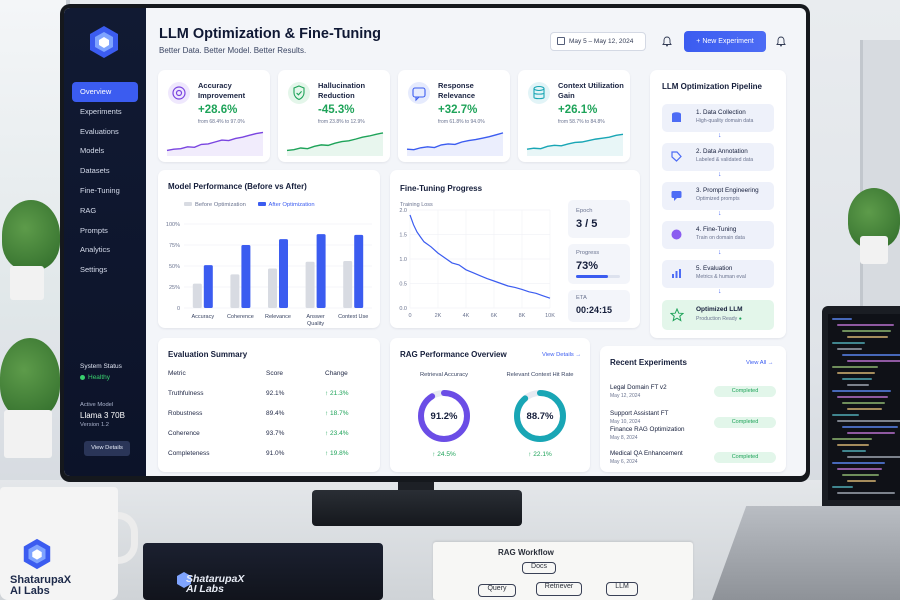 The height and width of the screenshot is (600, 900). I want to click on metric-score: 89.4%, so click(275, 413).